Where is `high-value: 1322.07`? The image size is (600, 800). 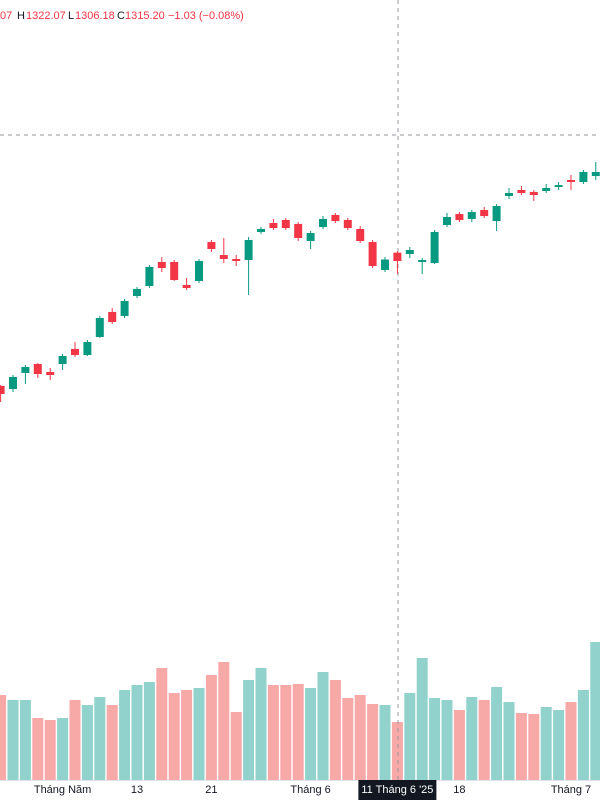 high-value: 1322.07 is located at coordinates (46, 16).